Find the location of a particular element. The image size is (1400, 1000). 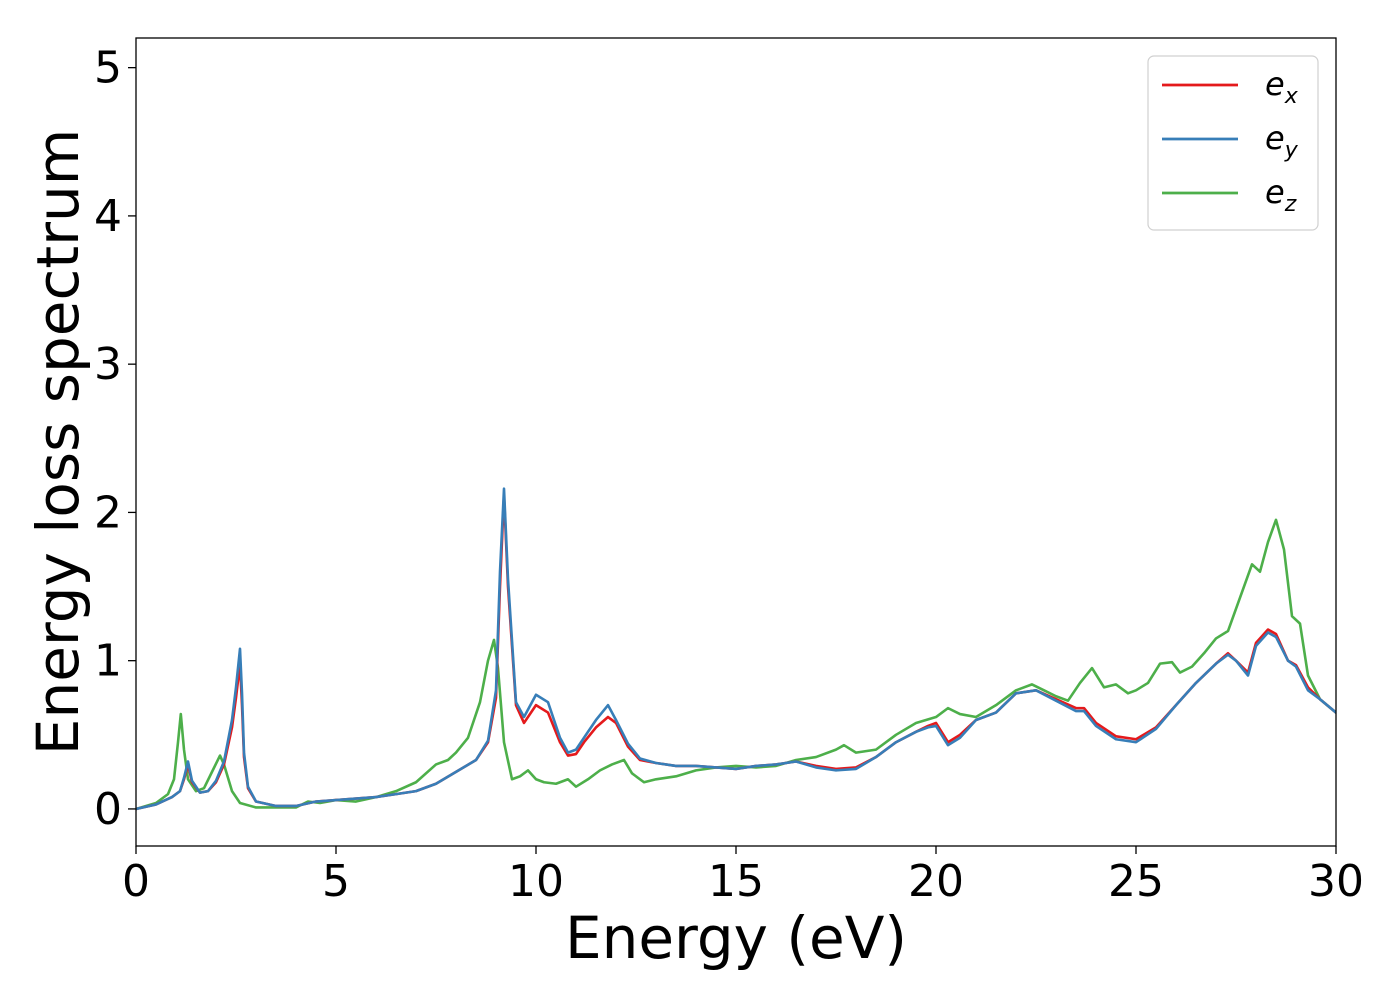

x-axis-ticks: 0 5 10 15 20 25 30 is located at coordinates (743, 876).